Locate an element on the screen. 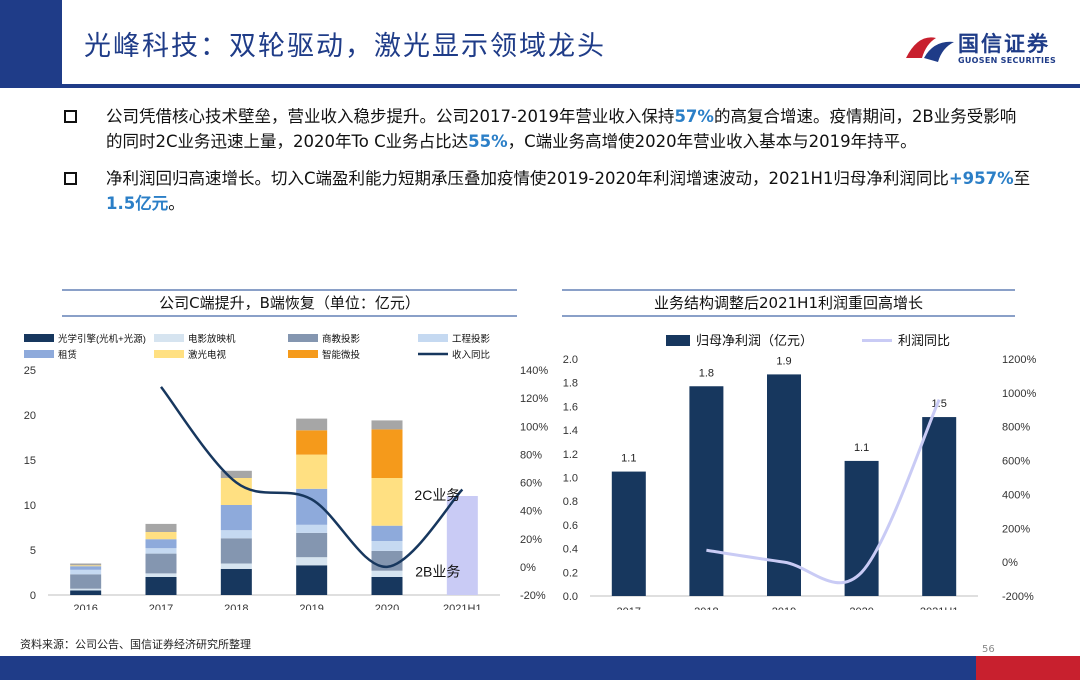 This screenshot has width=1080, height=680. data-label: 1.8 is located at coordinates (706, 373).